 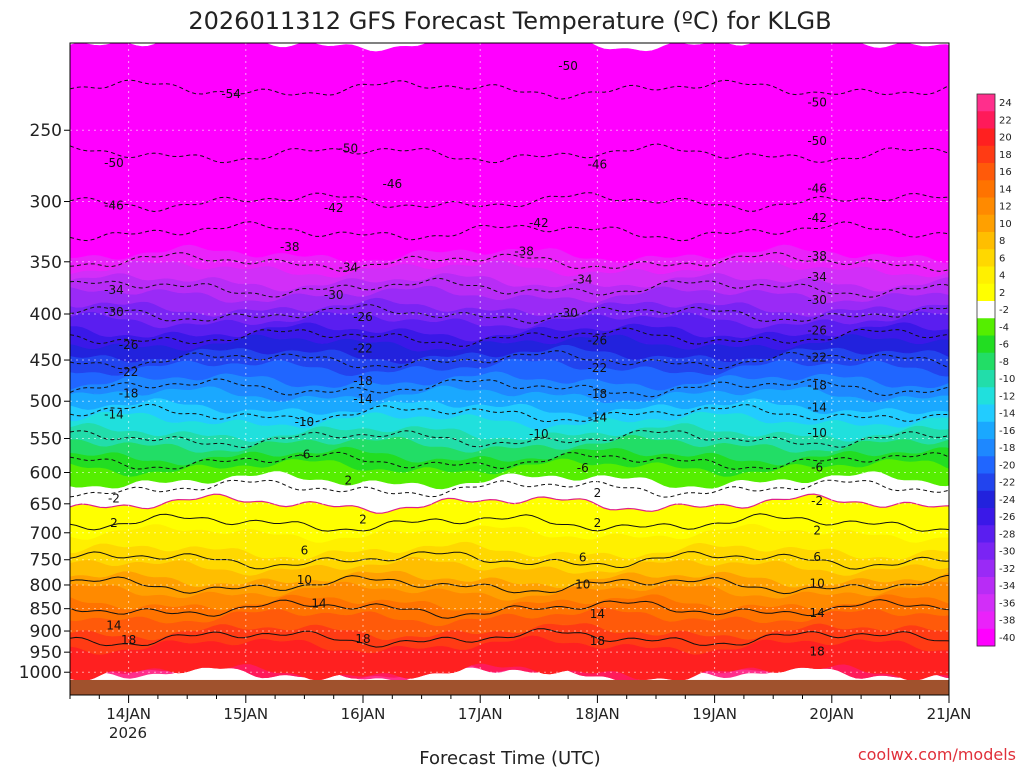 What do you see at coordinates (1005, 138) in the screenshot?
I see `colorbar-label: 20` at bounding box center [1005, 138].